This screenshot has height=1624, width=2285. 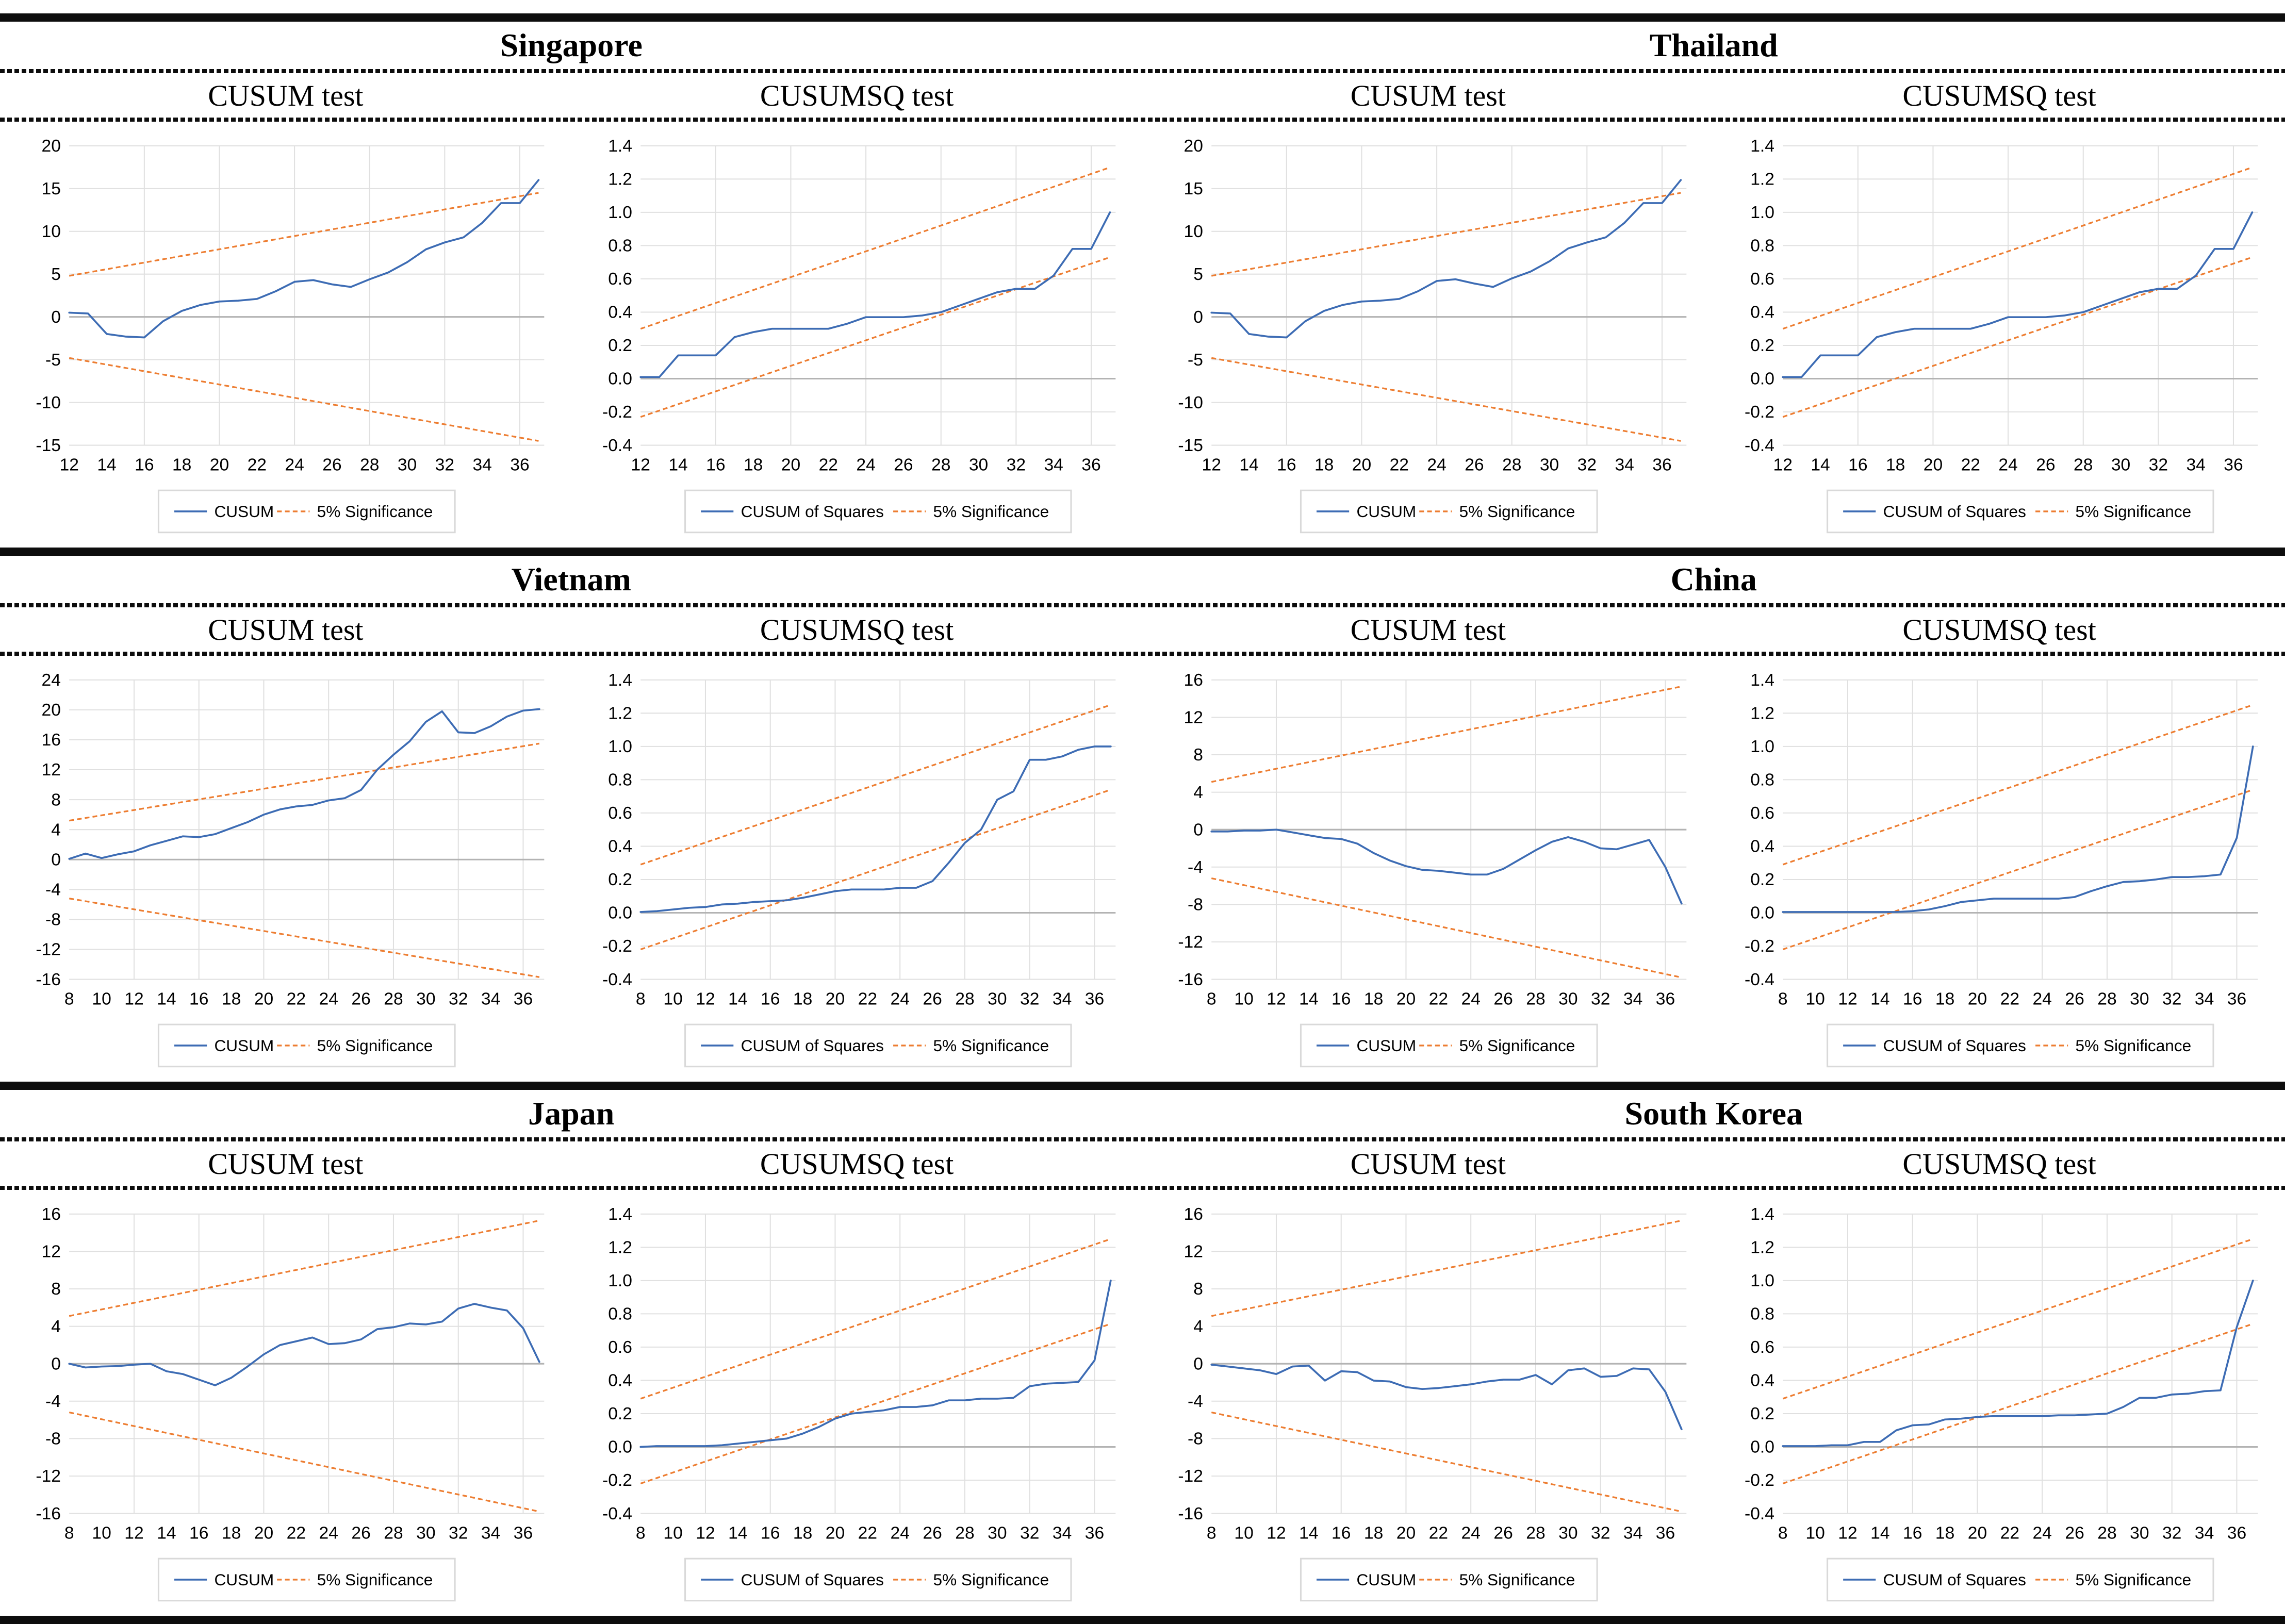 I want to click on svg-text: -0.2, so click(x=617, y=946).